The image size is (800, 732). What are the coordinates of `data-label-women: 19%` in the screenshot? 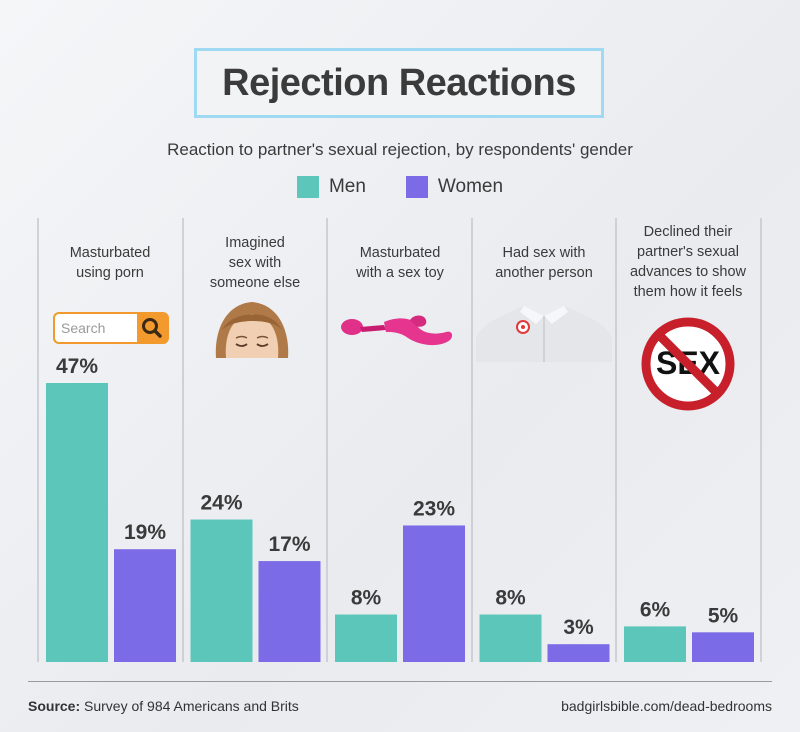 It's located at (145, 532).